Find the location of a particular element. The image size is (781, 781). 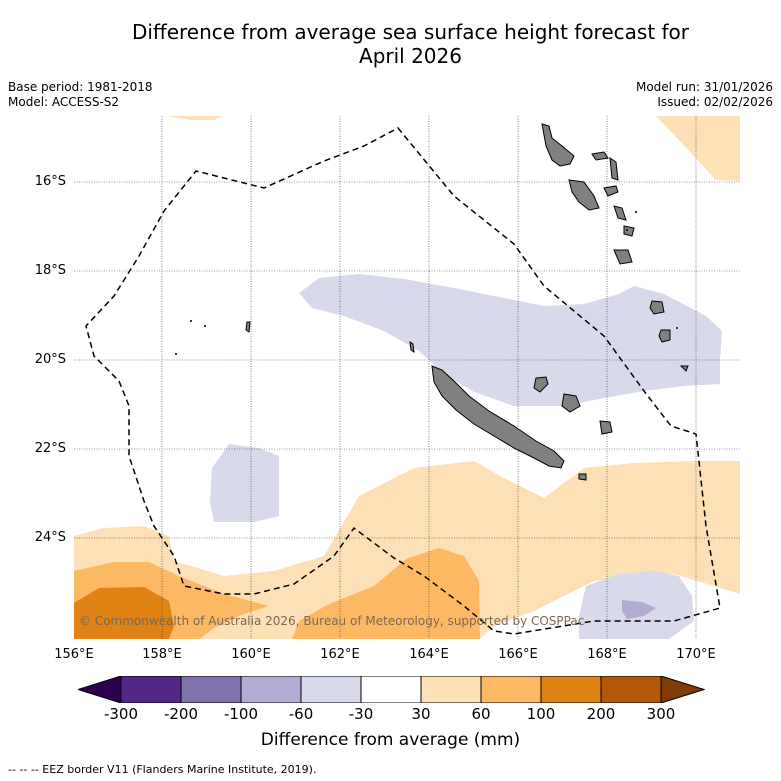

colorbar-tick-label: -300 is located at coordinates (121, 714).